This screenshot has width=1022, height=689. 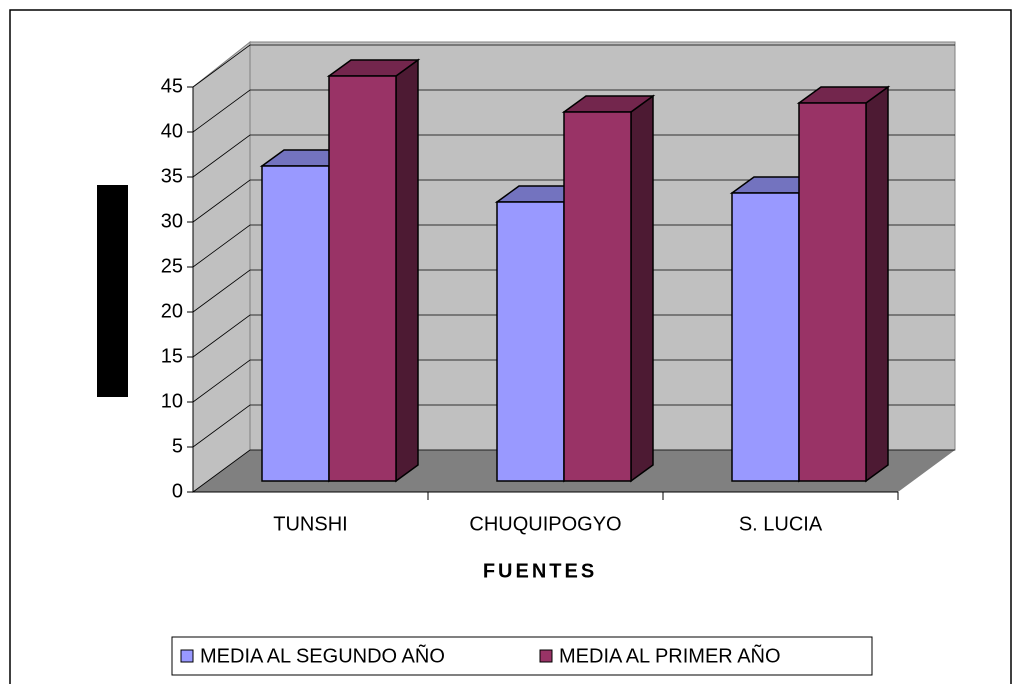 What do you see at coordinates (545, 524) in the screenshot?
I see `x-tick-label: CHUQUIPOGYO` at bounding box center [545, 524].